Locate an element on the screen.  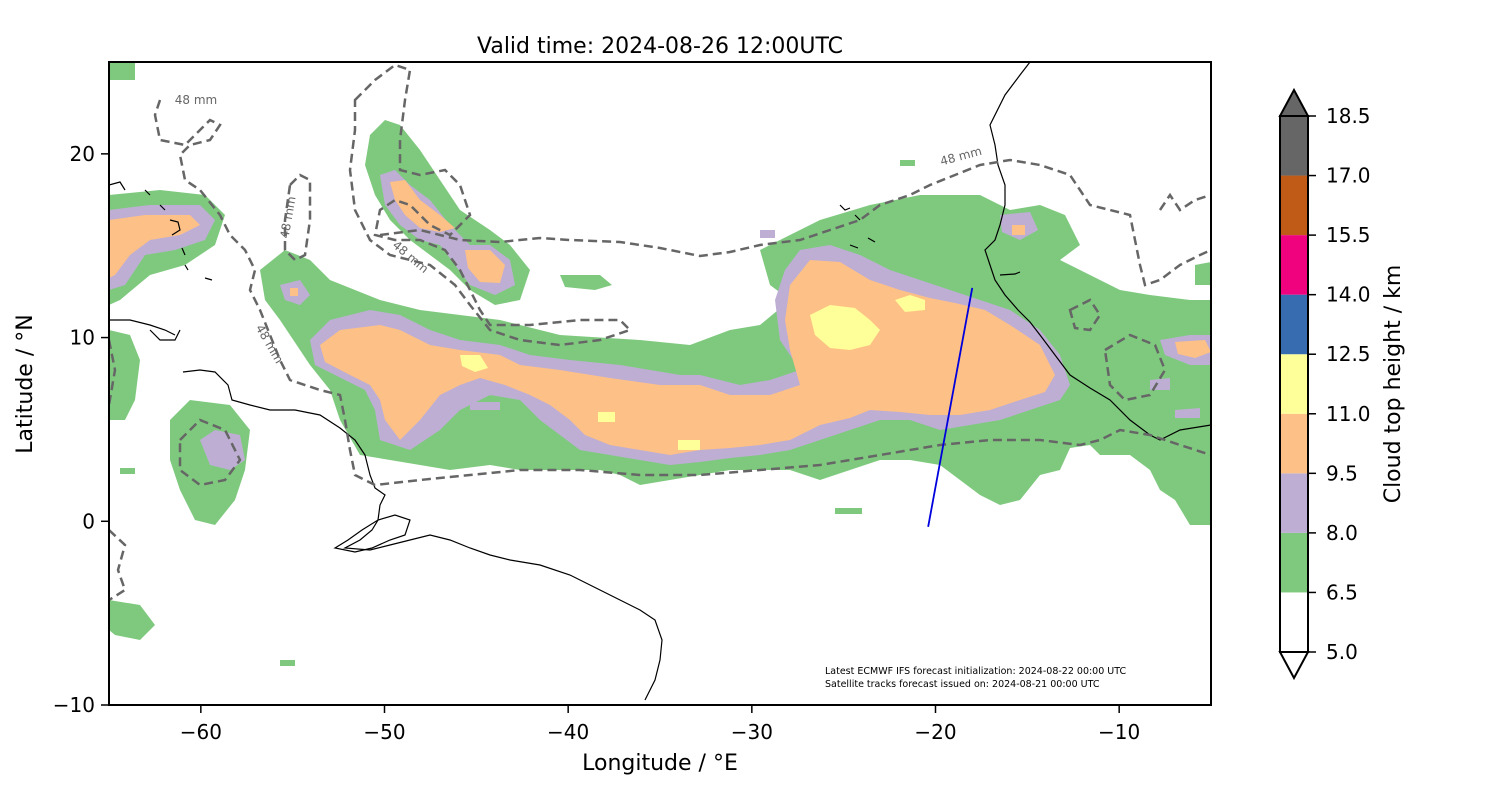
x-tick-label: −60 is located at coordinates (201, 732).